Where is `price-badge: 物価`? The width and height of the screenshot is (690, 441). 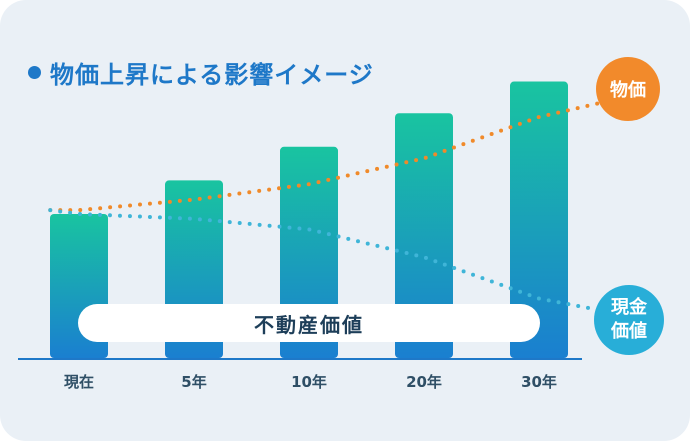
price-badge: 物価 is located at coordinates (628, 89).